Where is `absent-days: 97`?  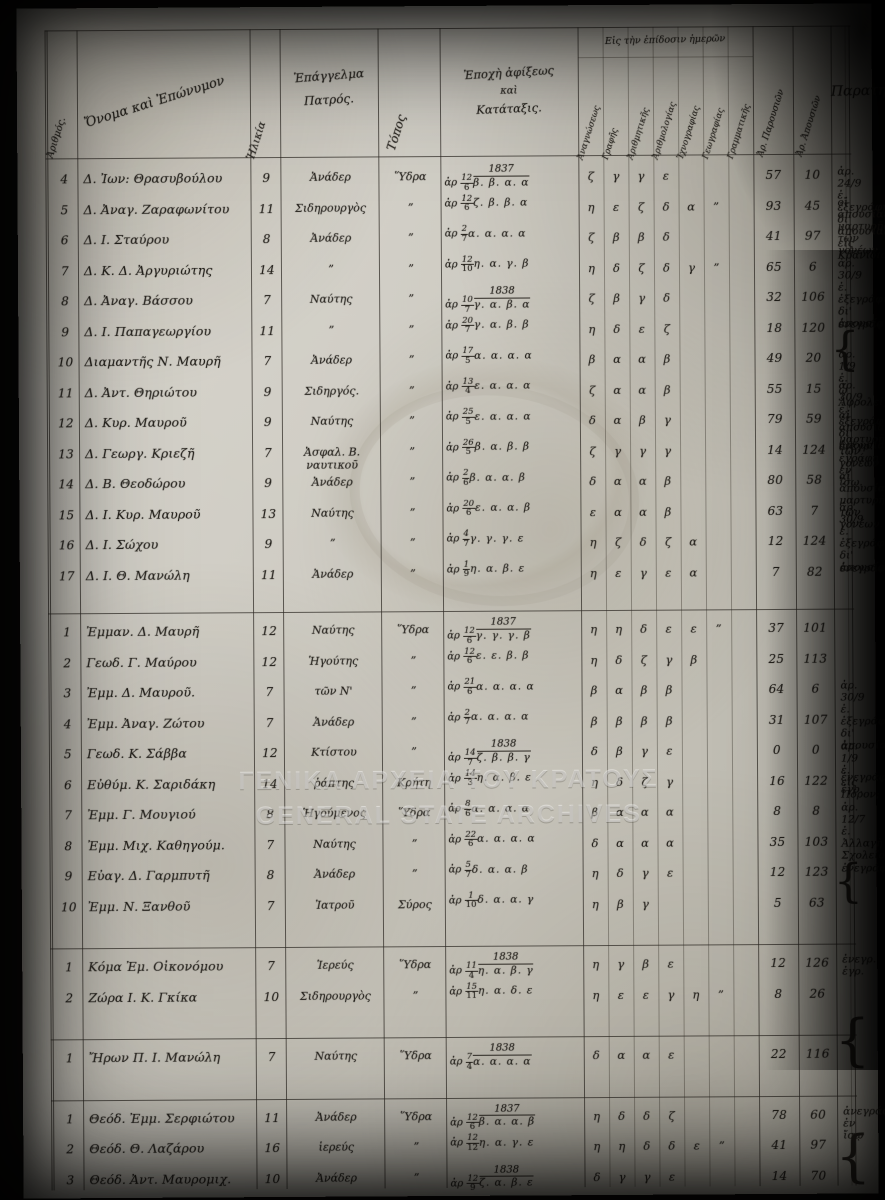
absent-days: 97 is located at coordinates (812, 235).